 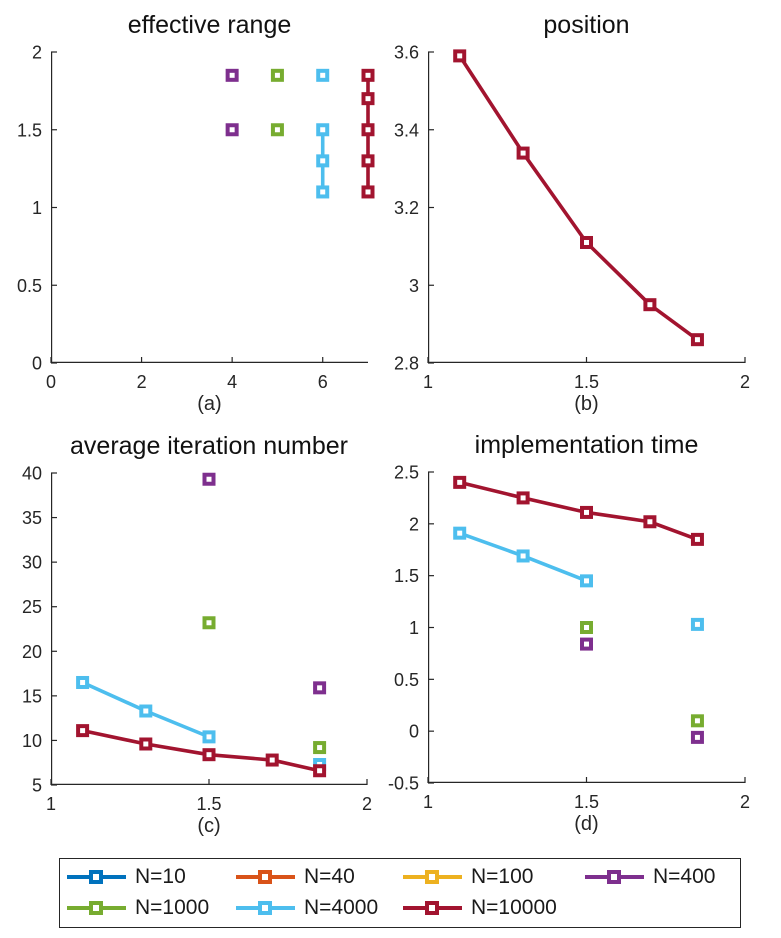 I want to click on legend-label: N=100, so click(x=502, y=876).